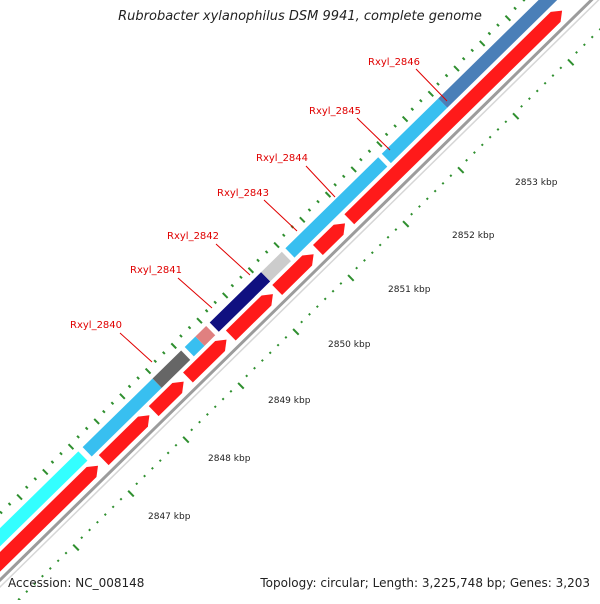 Image resolution: width=600 pixels, height=604 pixels. I want to click on gene-label: Rxyl_2841, so click(156, 270).